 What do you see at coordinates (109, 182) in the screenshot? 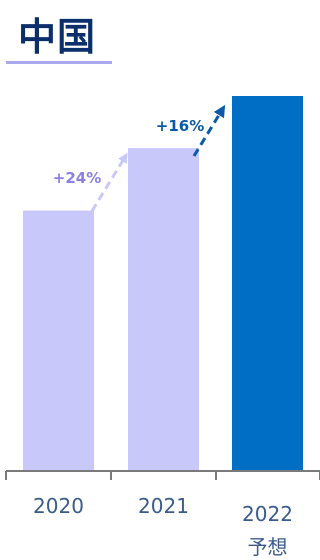
I see `change-arrow-2020-2021` at bounding box center [109, 182].